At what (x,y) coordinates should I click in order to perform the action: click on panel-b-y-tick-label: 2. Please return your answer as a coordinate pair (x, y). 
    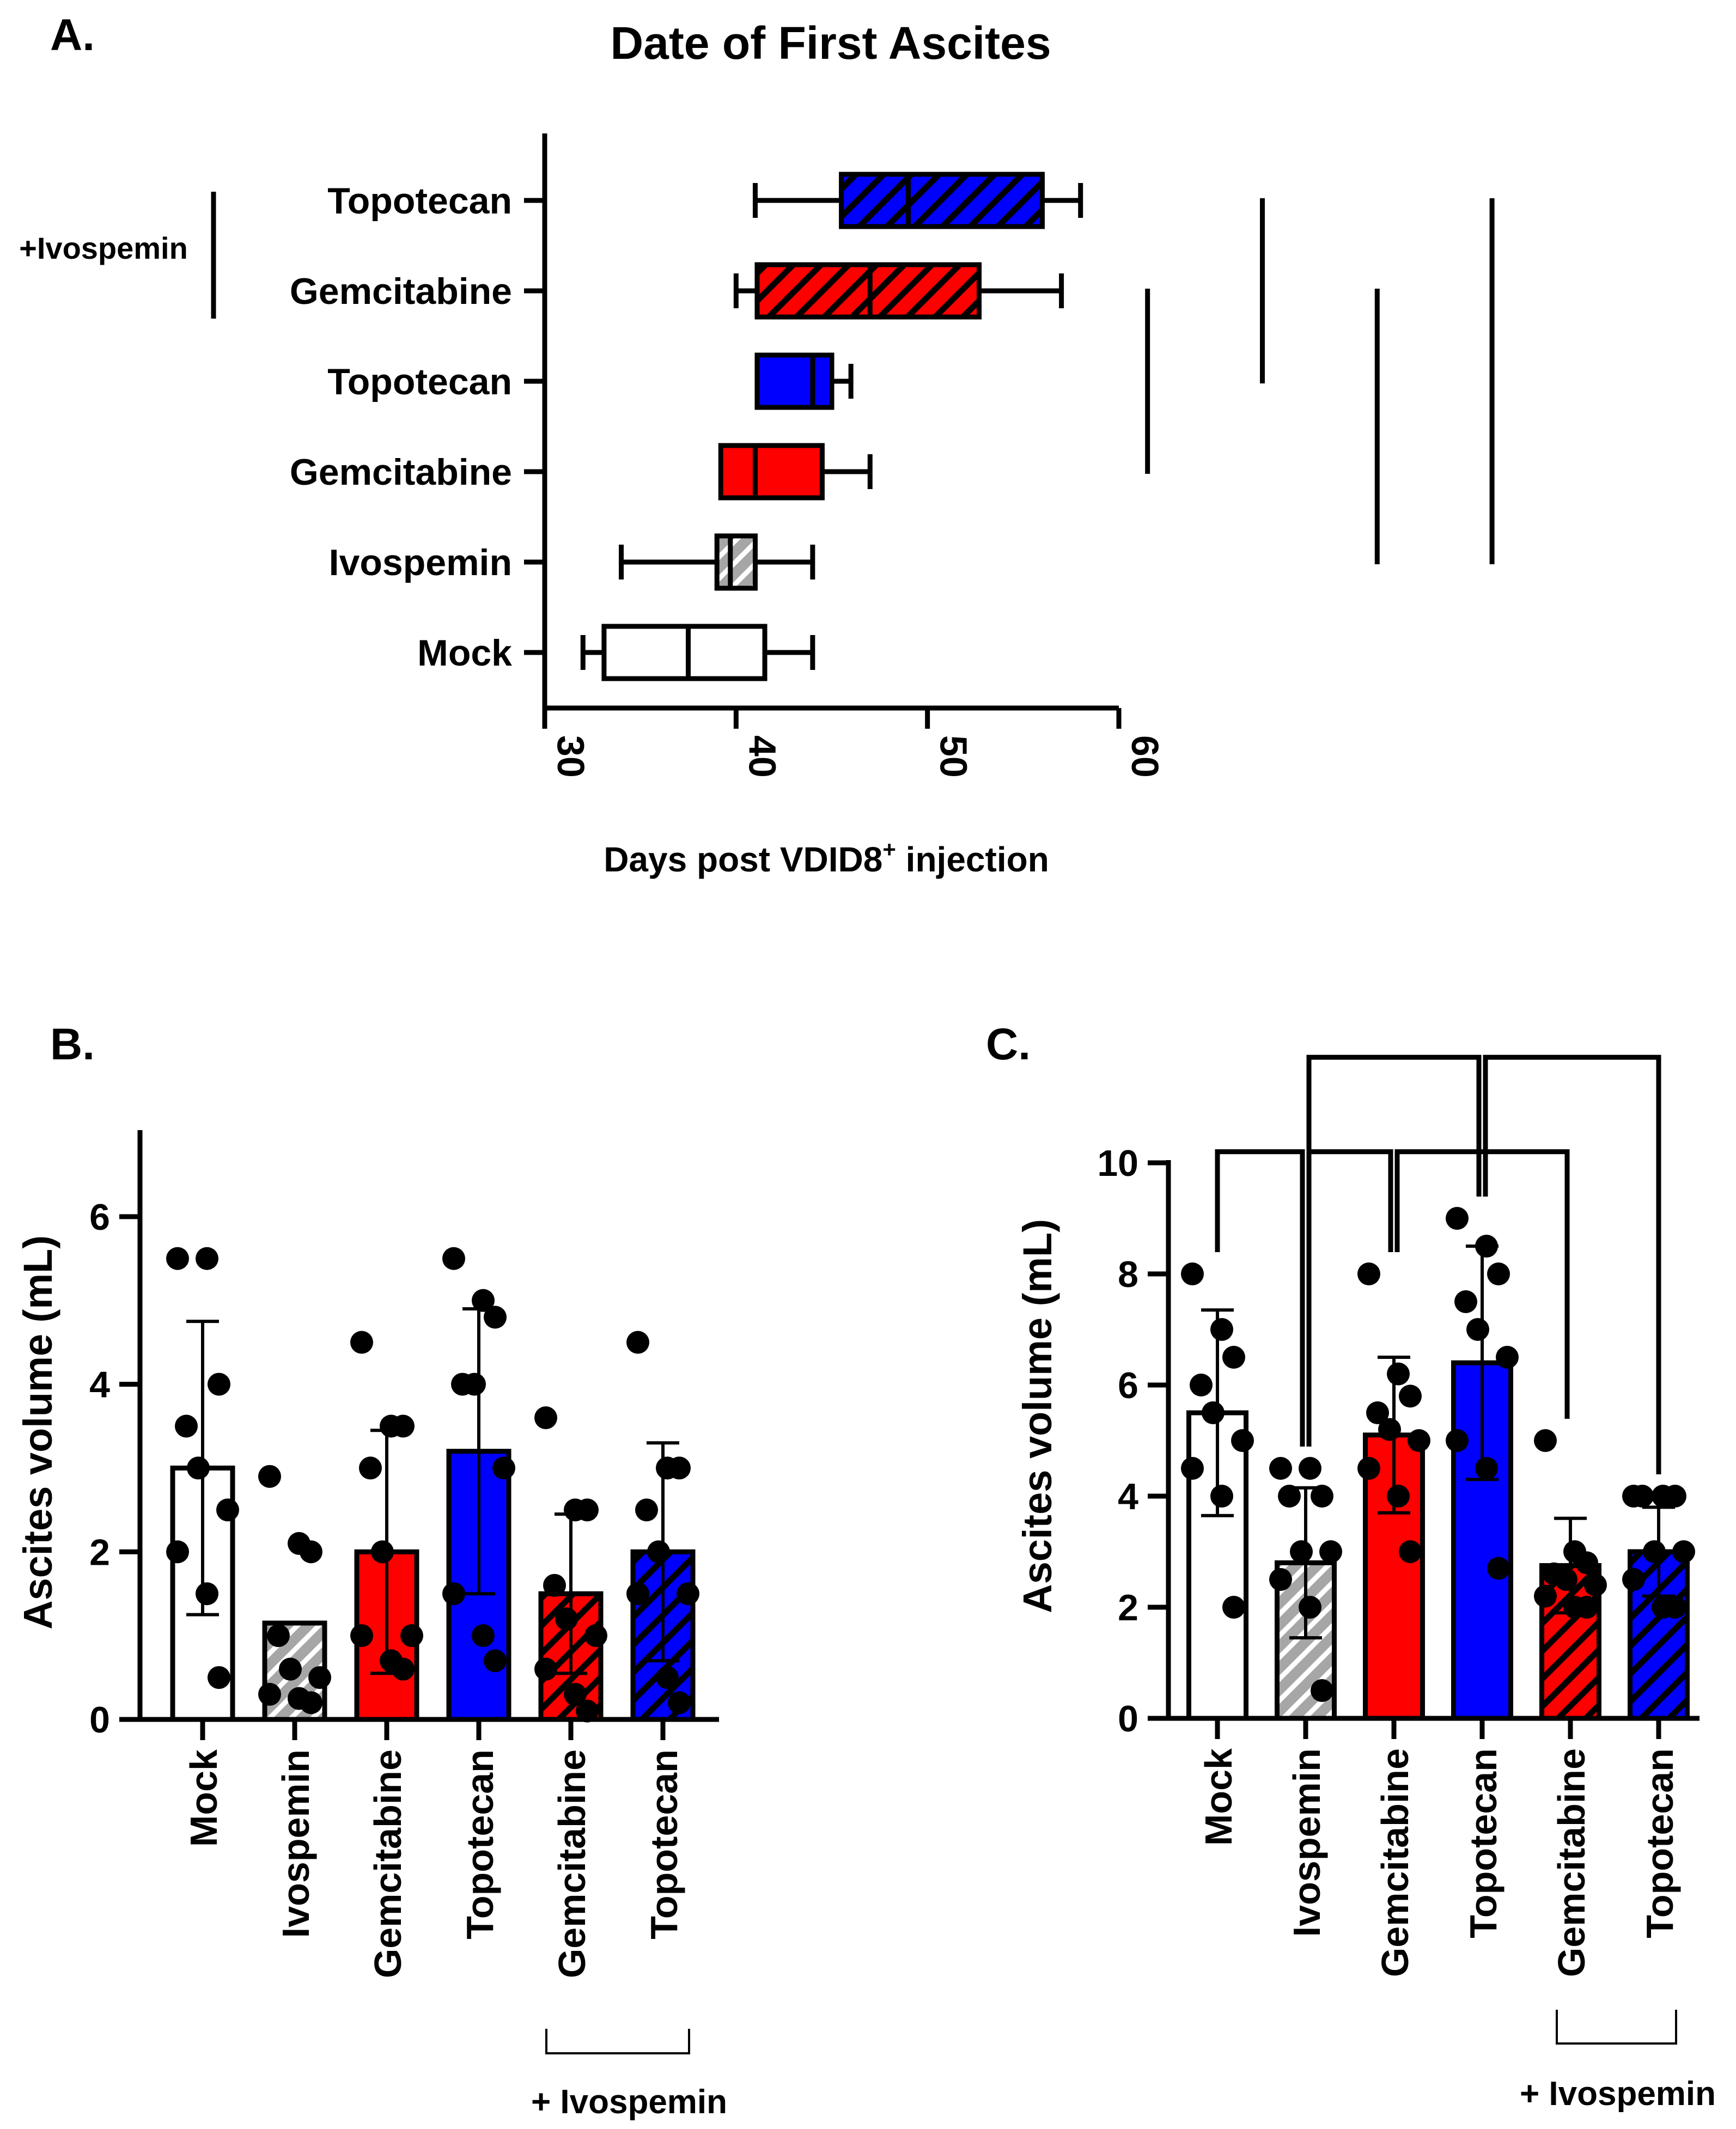
    Looking at the image, I should click on (99, 1552).